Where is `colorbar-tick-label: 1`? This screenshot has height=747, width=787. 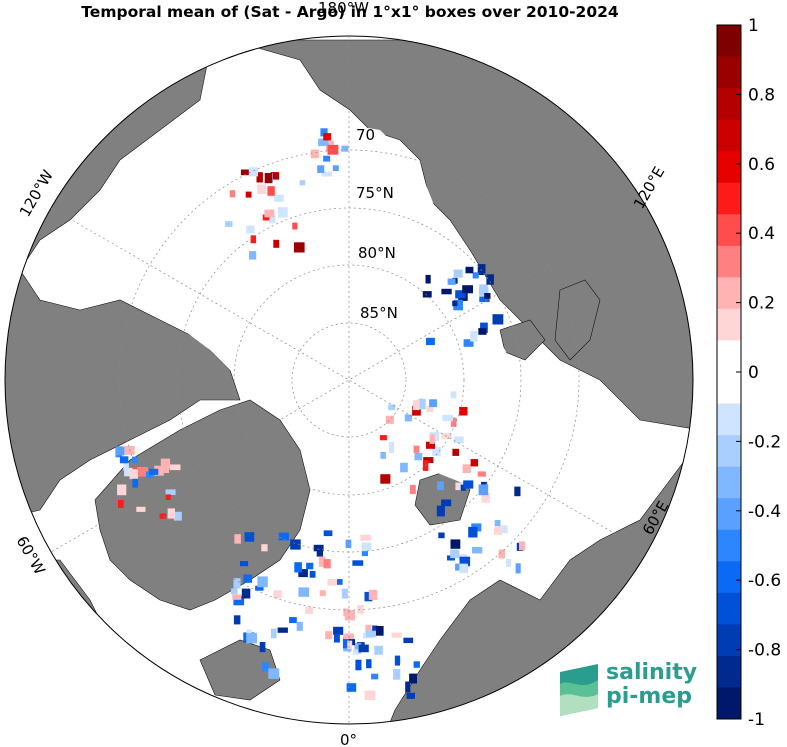 colorbar-tick-label: 1 is located at coordinates (753, 26).